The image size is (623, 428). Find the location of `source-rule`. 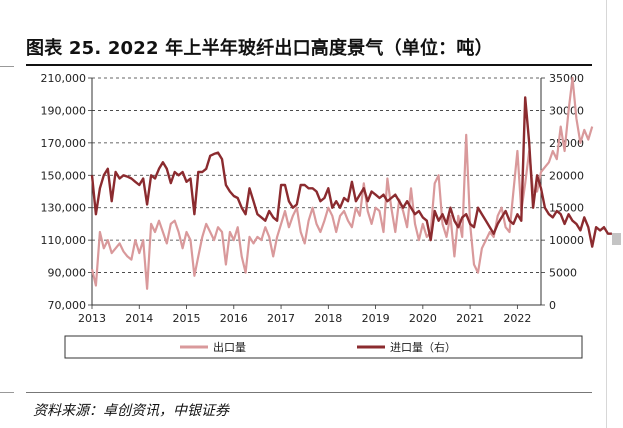

source-rule is located at coordinates (309, 392).